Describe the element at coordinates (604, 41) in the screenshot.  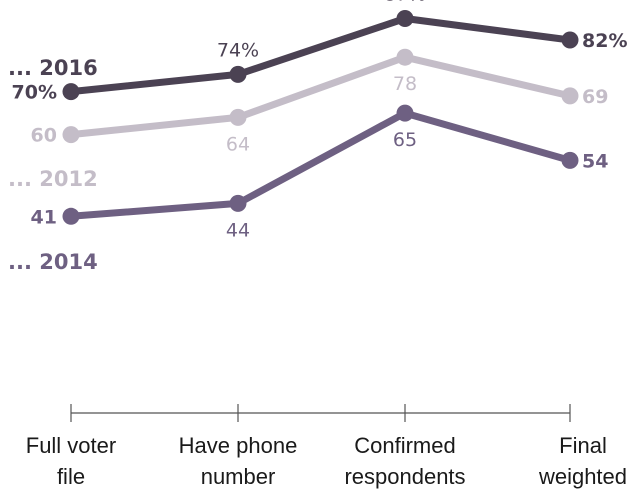
I see `data-label: 82%` at that location.